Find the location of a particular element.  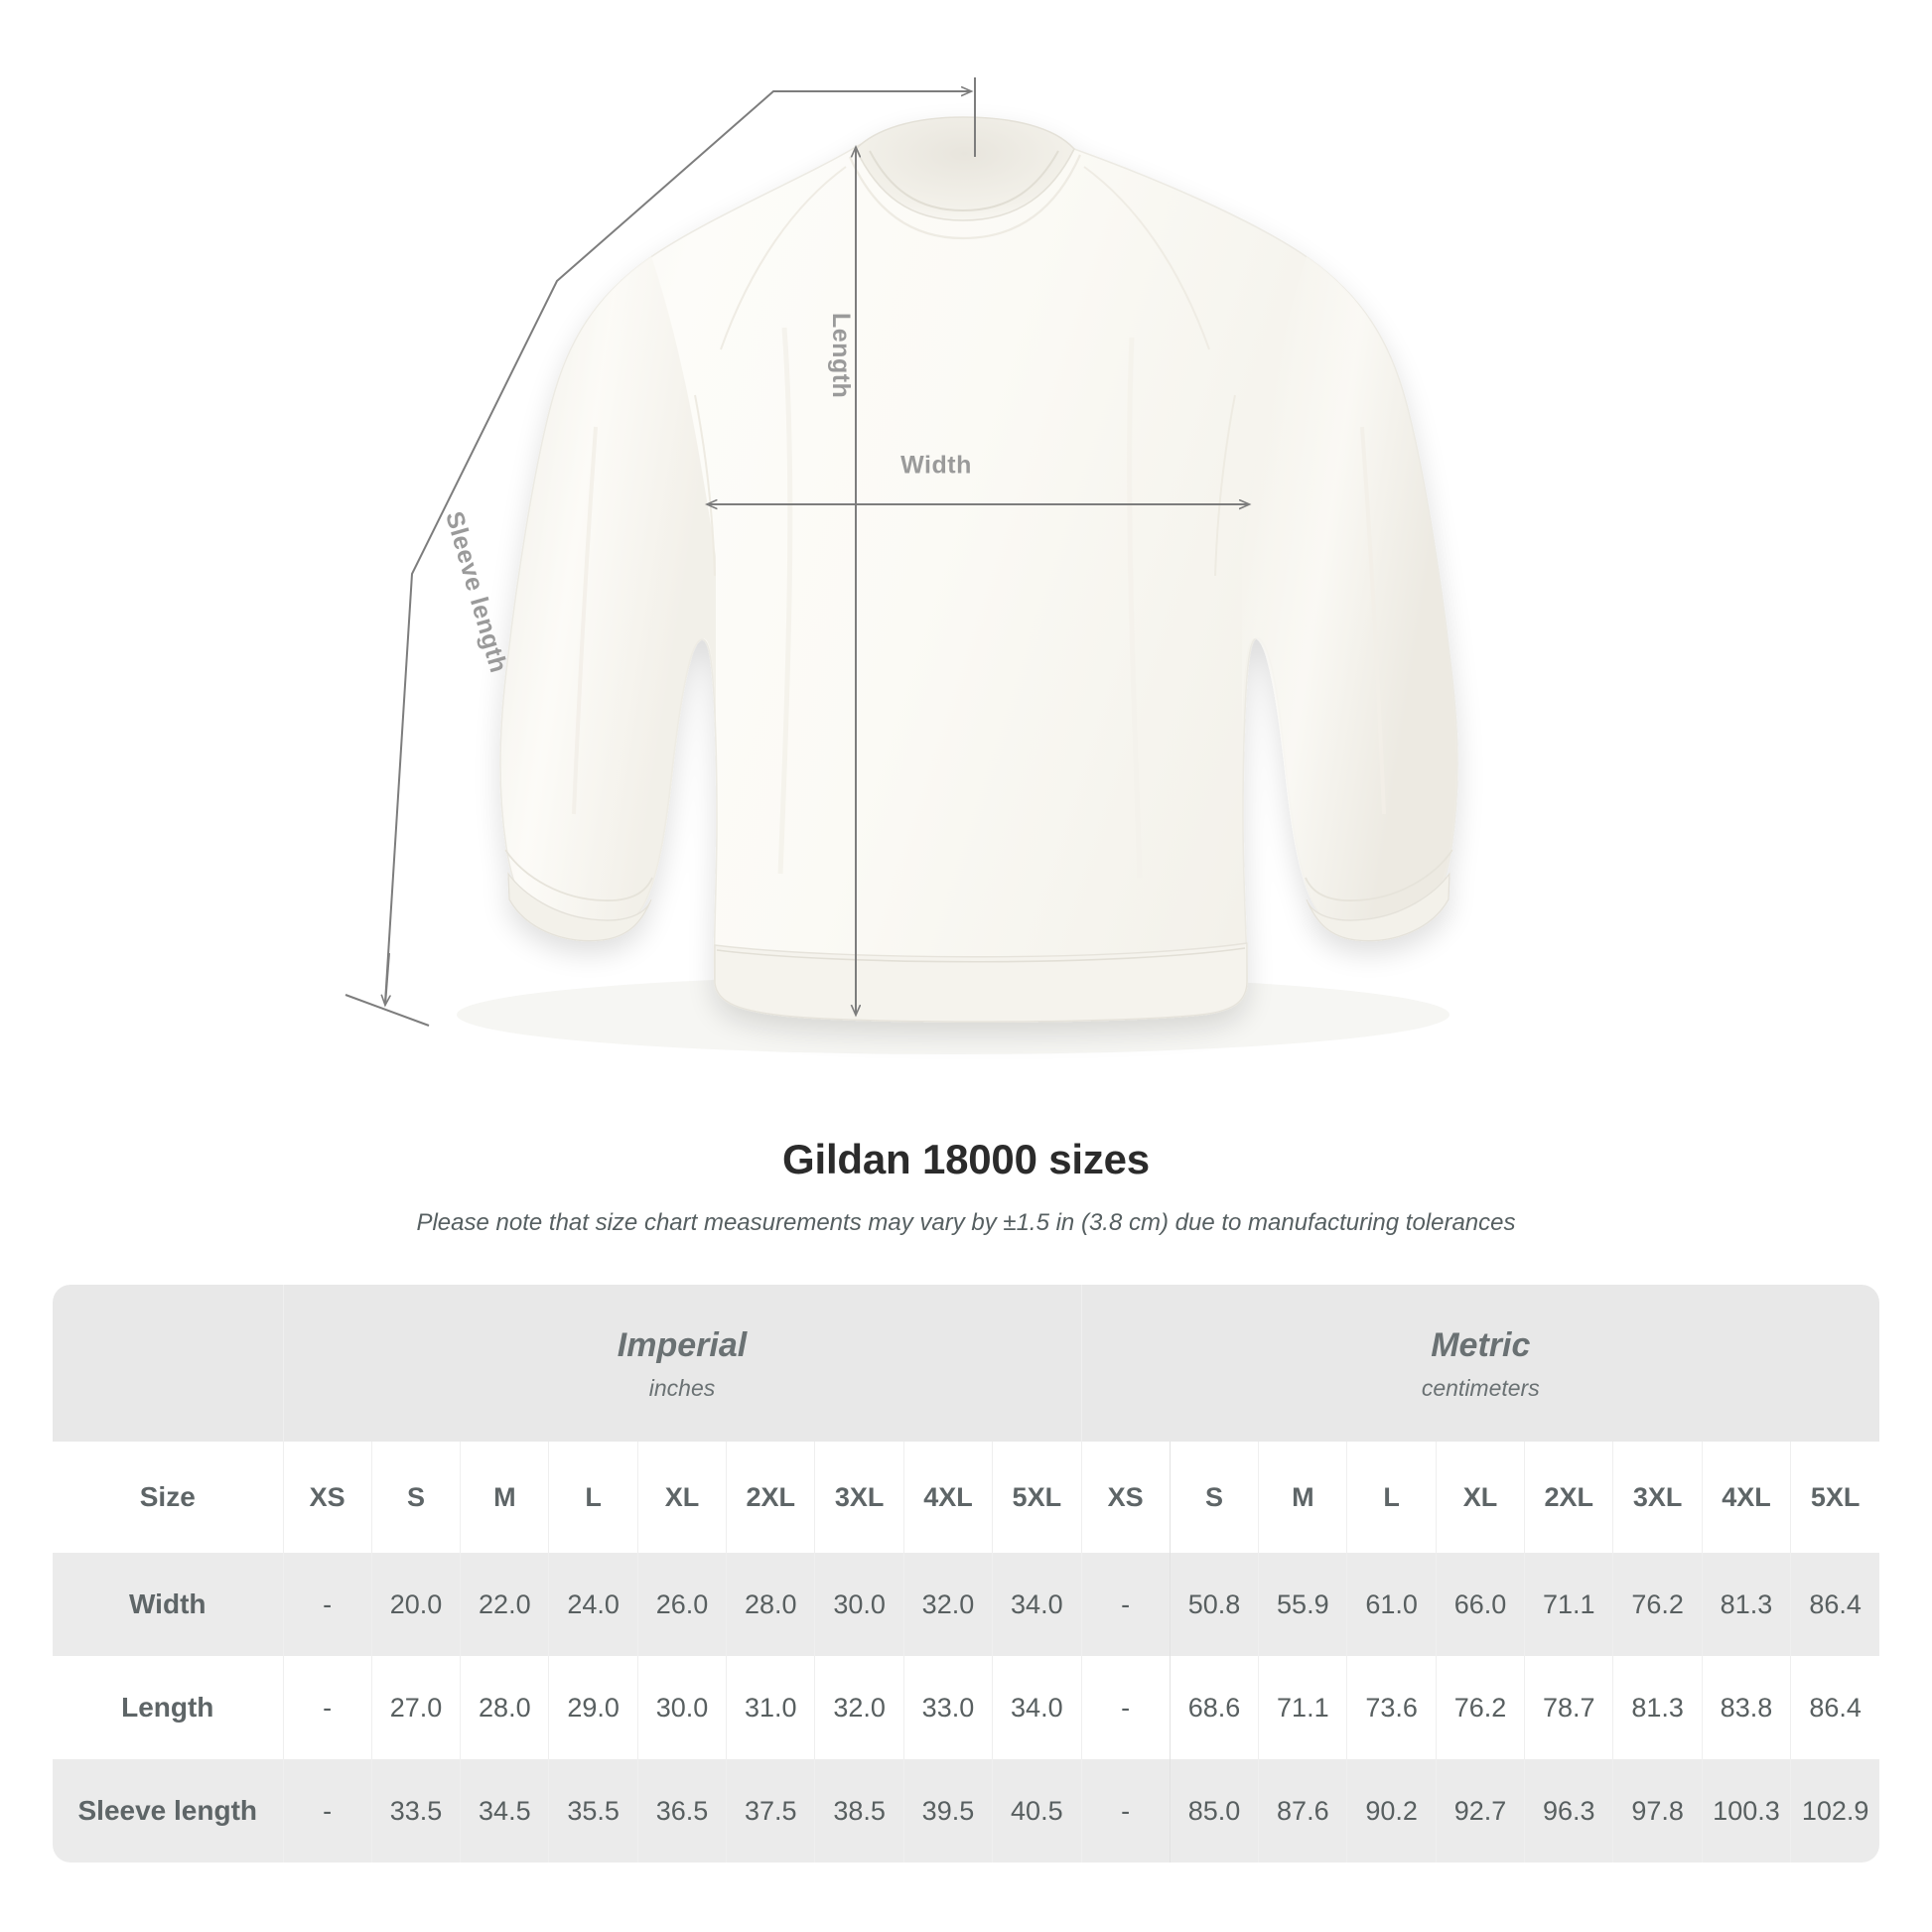

row-label-sleeve-length: Sleeve length is located at coordinates (168, 1811).